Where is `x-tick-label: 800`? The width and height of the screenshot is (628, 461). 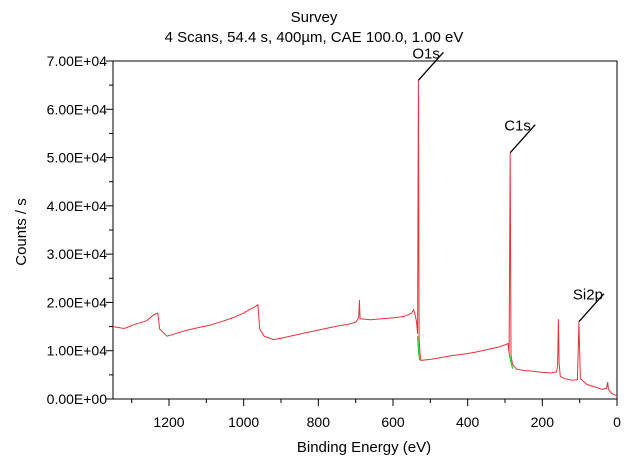
x-tick-label: 800 is located at coordinates (319, 422).